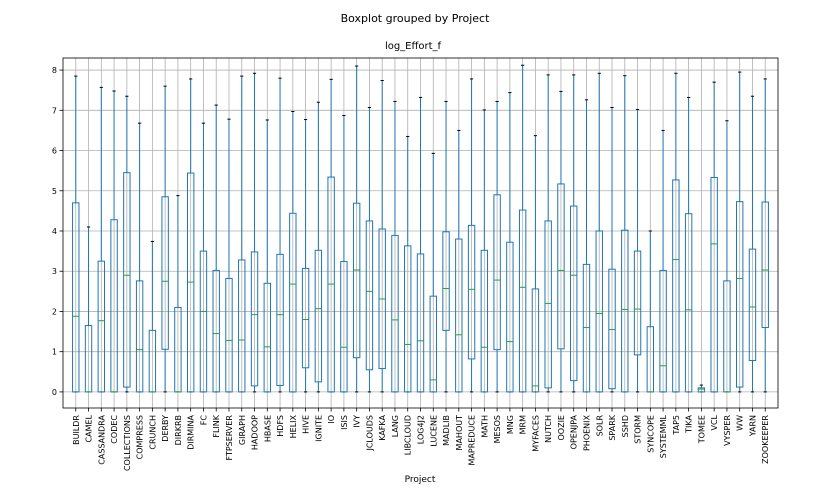  What do you see at coordinates (216, 248) in the screenshot?
I see `box-flink` at bounding box center [216, 248].